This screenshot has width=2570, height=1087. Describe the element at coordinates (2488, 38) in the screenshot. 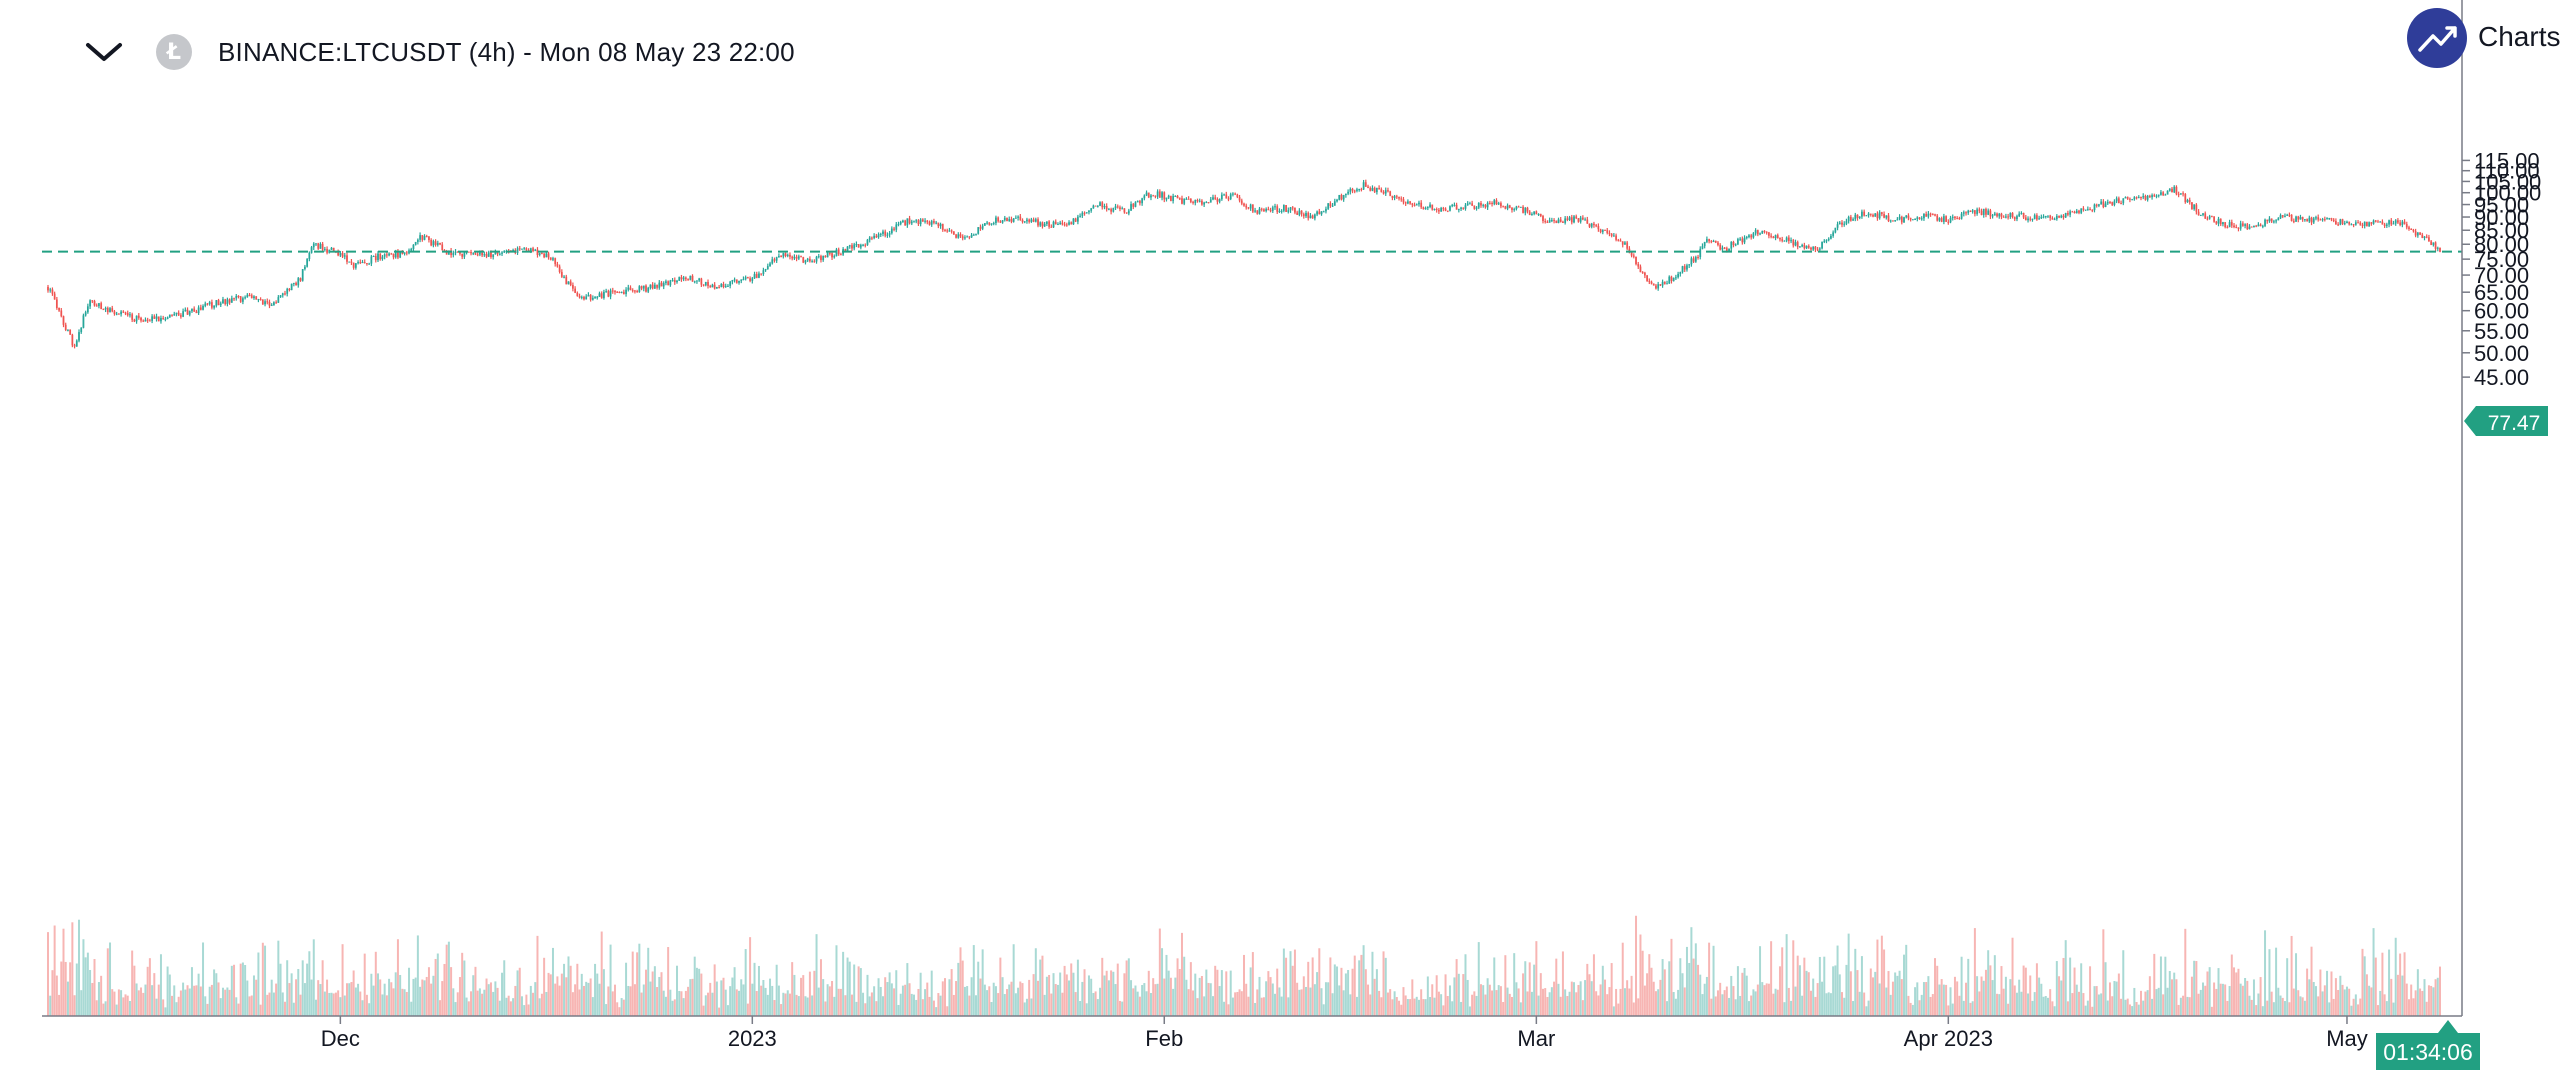

I see `charts-logo: Charts p` at that location.